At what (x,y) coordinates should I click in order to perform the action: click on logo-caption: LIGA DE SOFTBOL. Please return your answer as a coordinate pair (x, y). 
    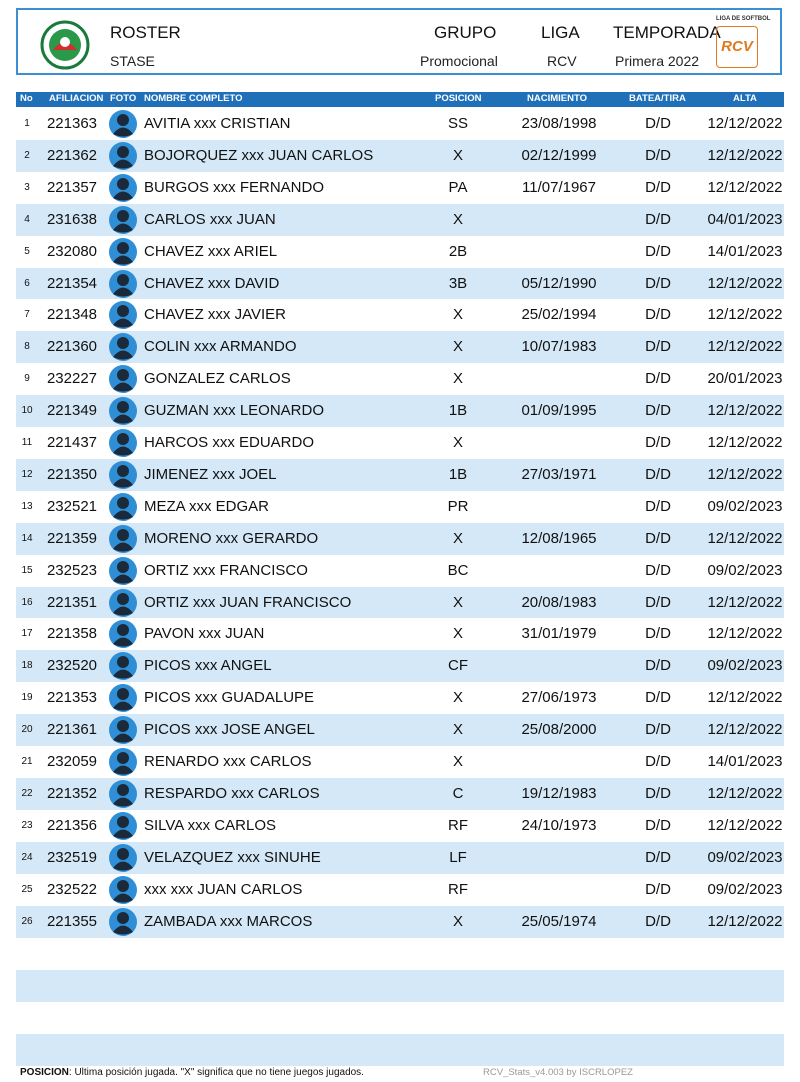
    Looking at the image, I should click on (743, 19).